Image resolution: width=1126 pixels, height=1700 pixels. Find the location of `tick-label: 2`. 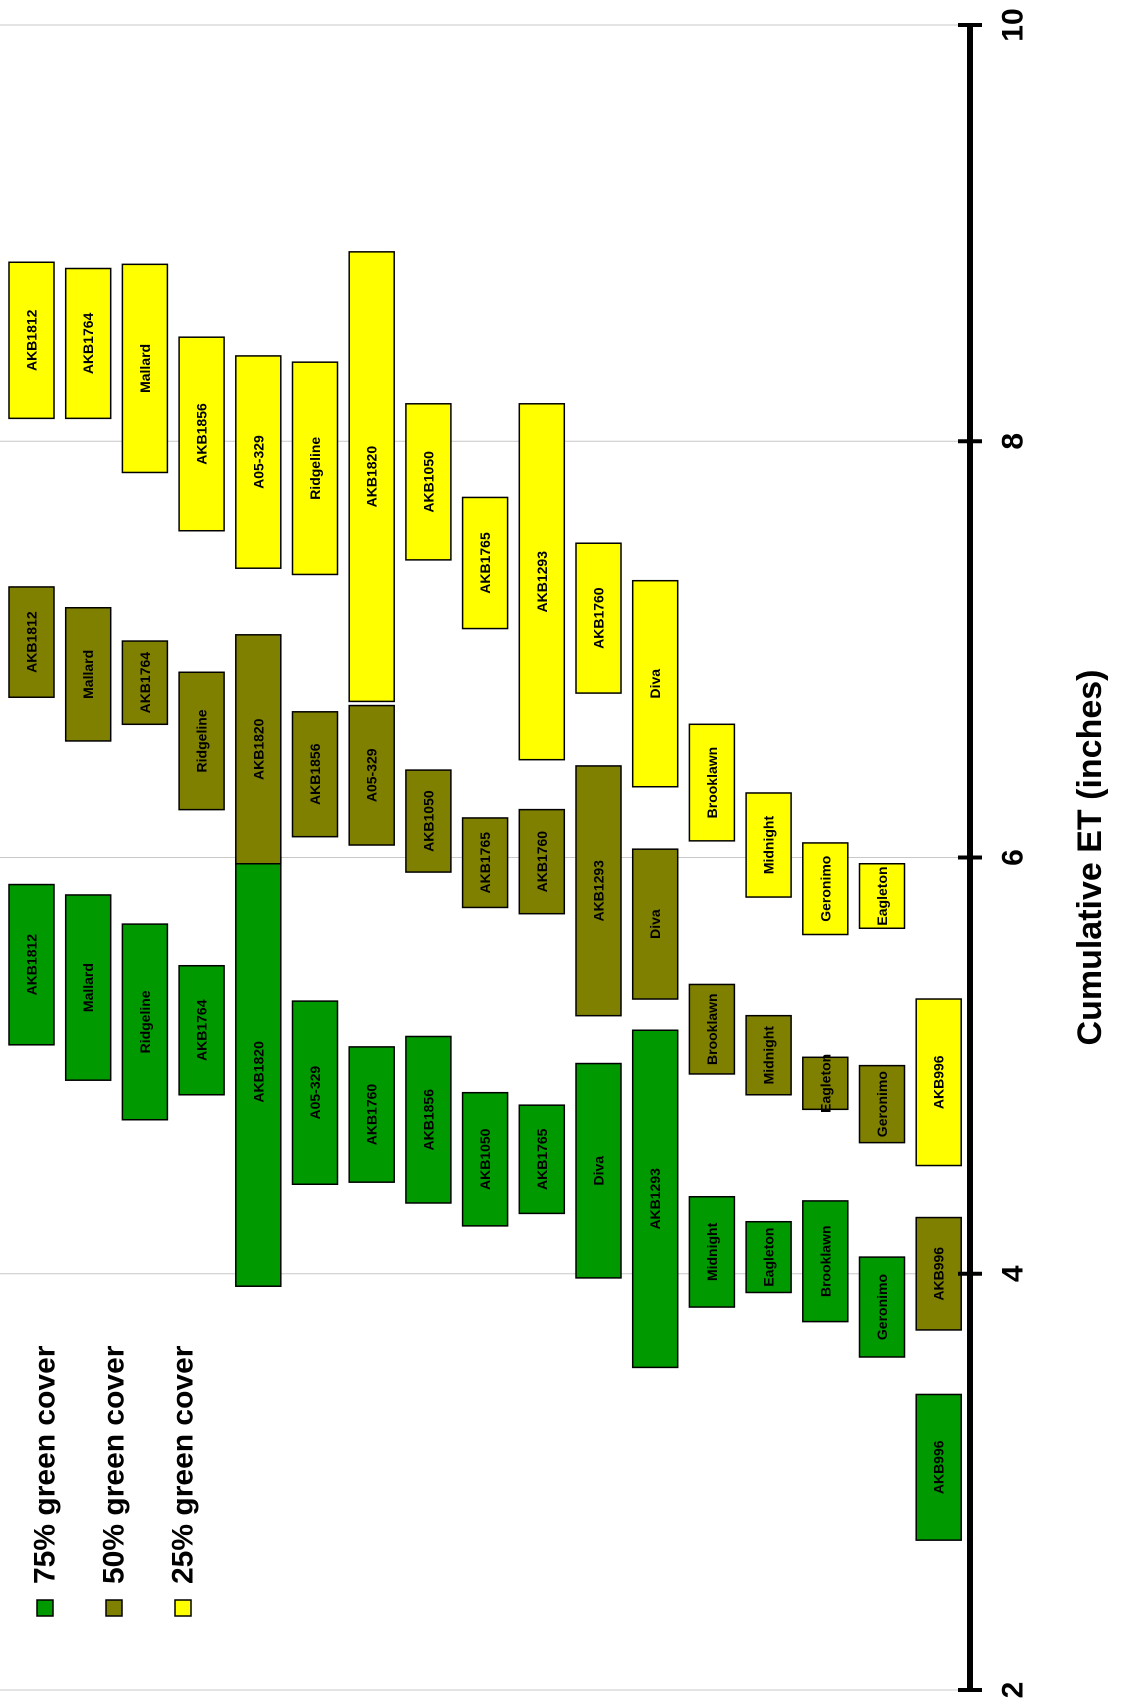

tick-label: 2 is located at coordinates (1013, 1690).